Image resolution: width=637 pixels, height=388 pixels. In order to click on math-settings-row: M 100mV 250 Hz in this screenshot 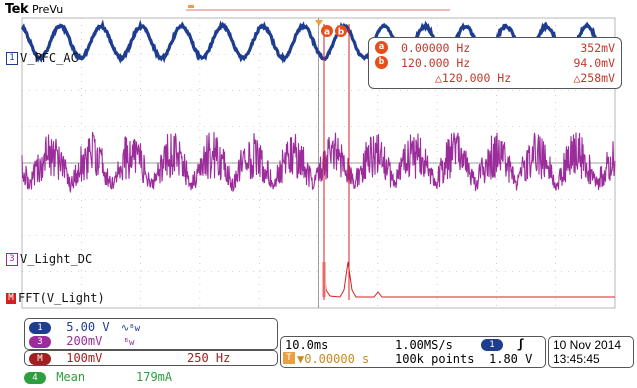, I will do `click(151, 358)`.